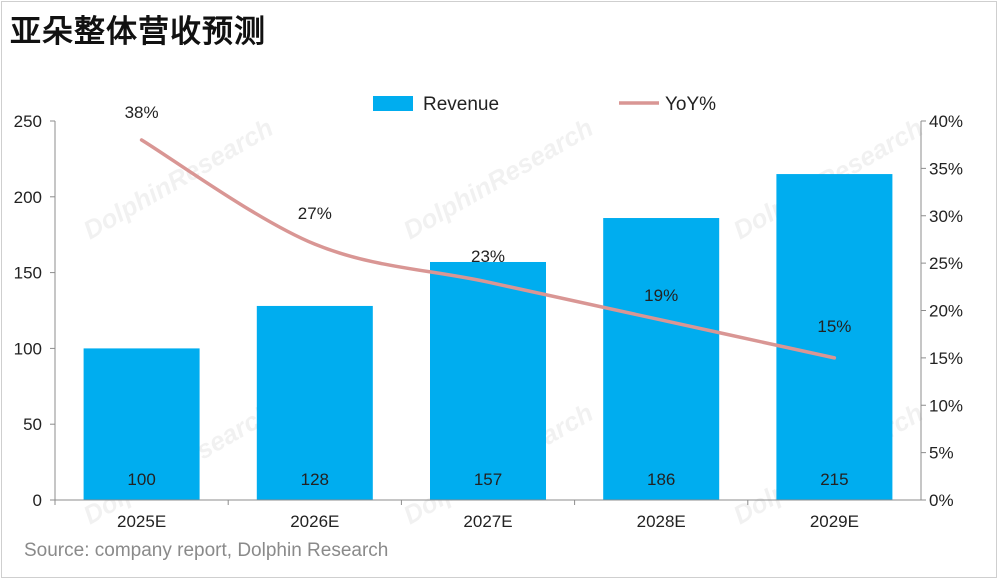  What do you see at coordinates (661, 295) in the screenshot?
I see `yoy-value-label: 19%` at bounding box center [661, 295].